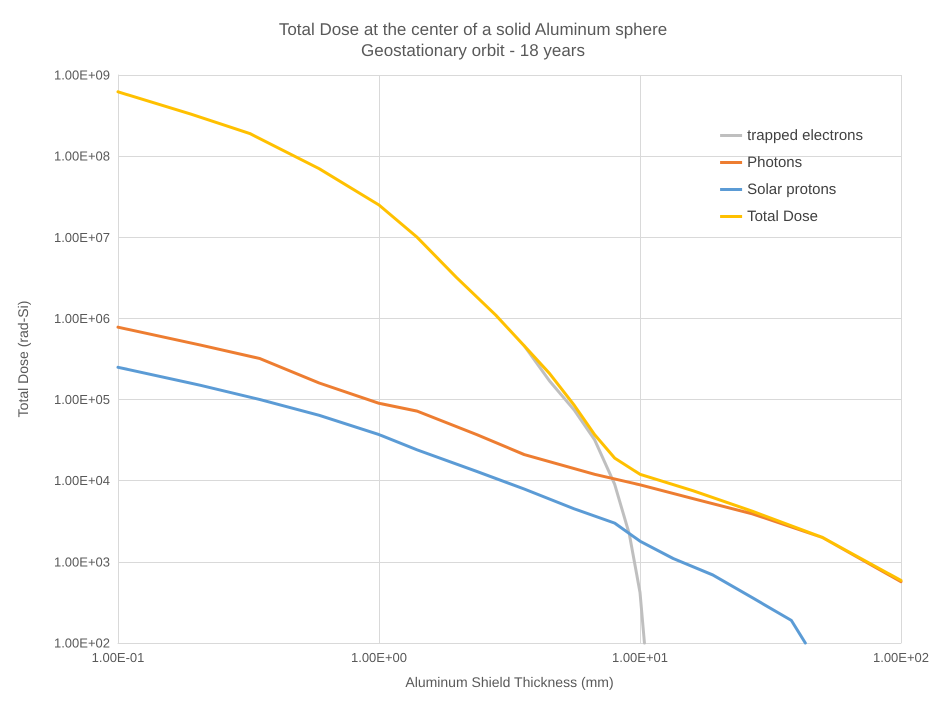  What do you see at coordinates (901, 657) in the screenshot?
I see `x-tick-label: 1.00E+02` at bounding box center [901, 657].